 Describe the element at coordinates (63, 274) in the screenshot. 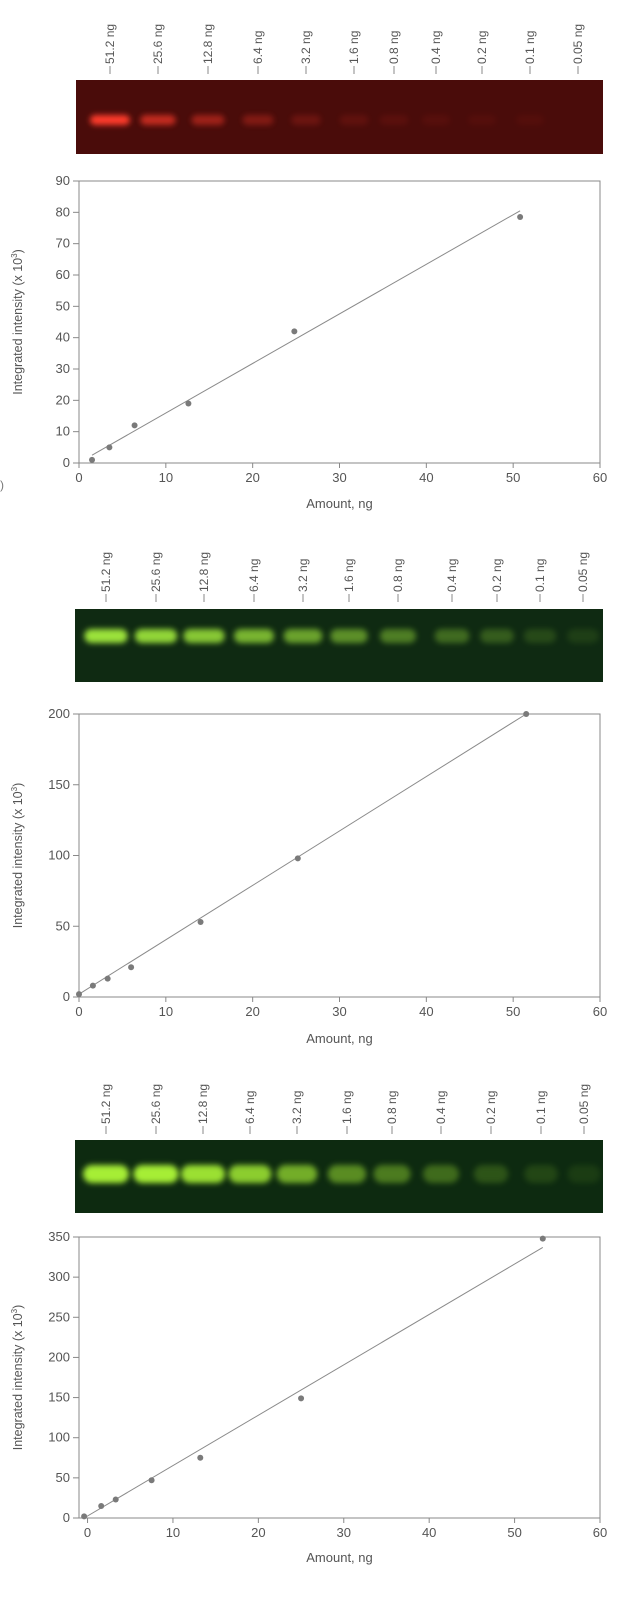

I see `y-tick-label: 60` at that location.